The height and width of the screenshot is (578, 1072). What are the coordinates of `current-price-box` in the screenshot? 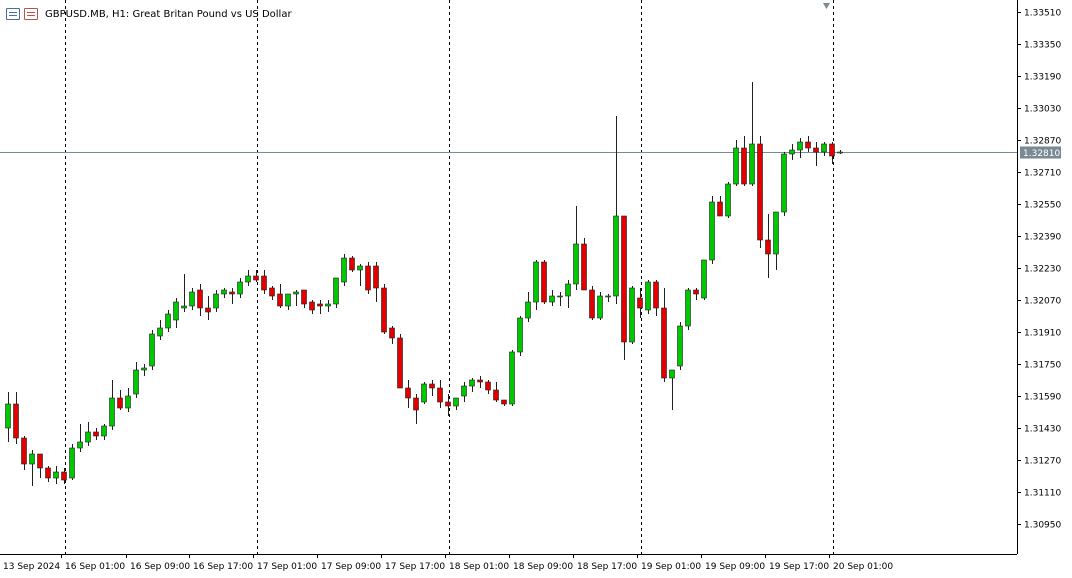 It's located at (1040, 152).